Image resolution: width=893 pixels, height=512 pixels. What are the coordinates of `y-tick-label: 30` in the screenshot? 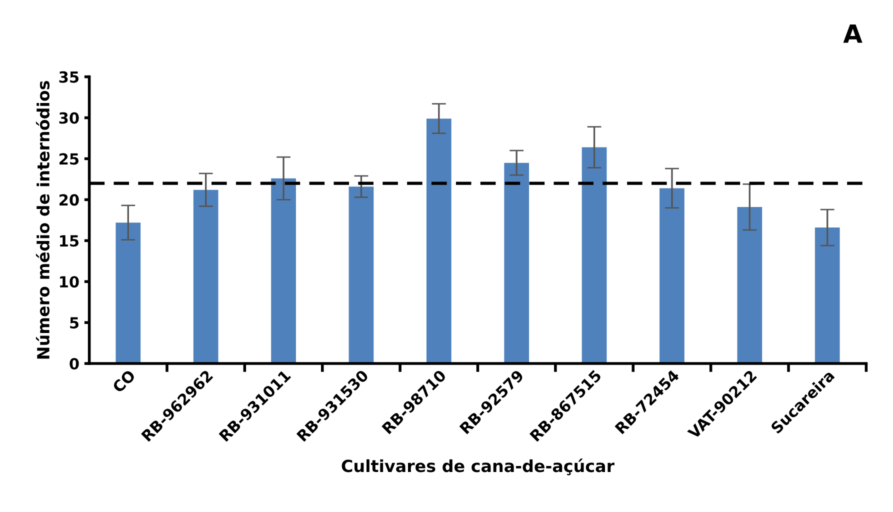 It's located at (69, 118).